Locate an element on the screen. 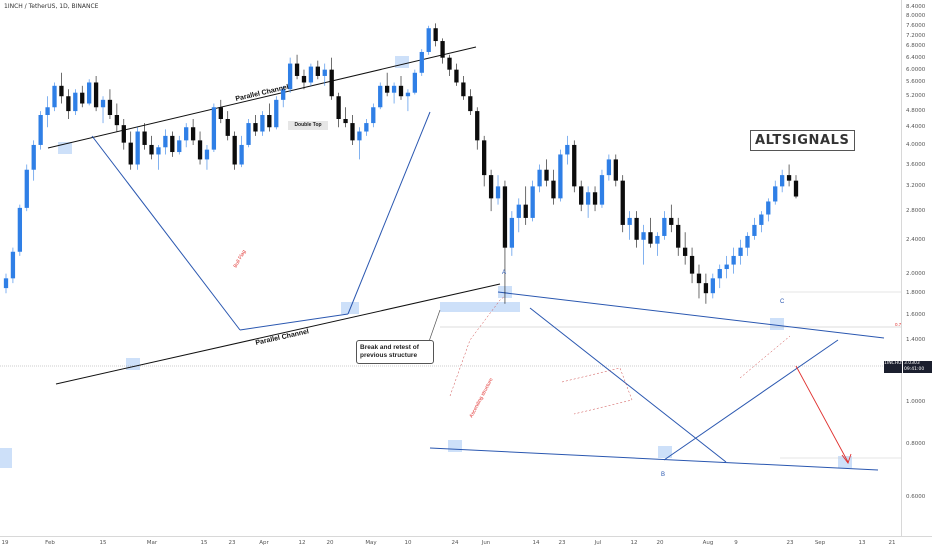 This screenshot has width=932, height=555. trendline is located at coordinates (294, 322).